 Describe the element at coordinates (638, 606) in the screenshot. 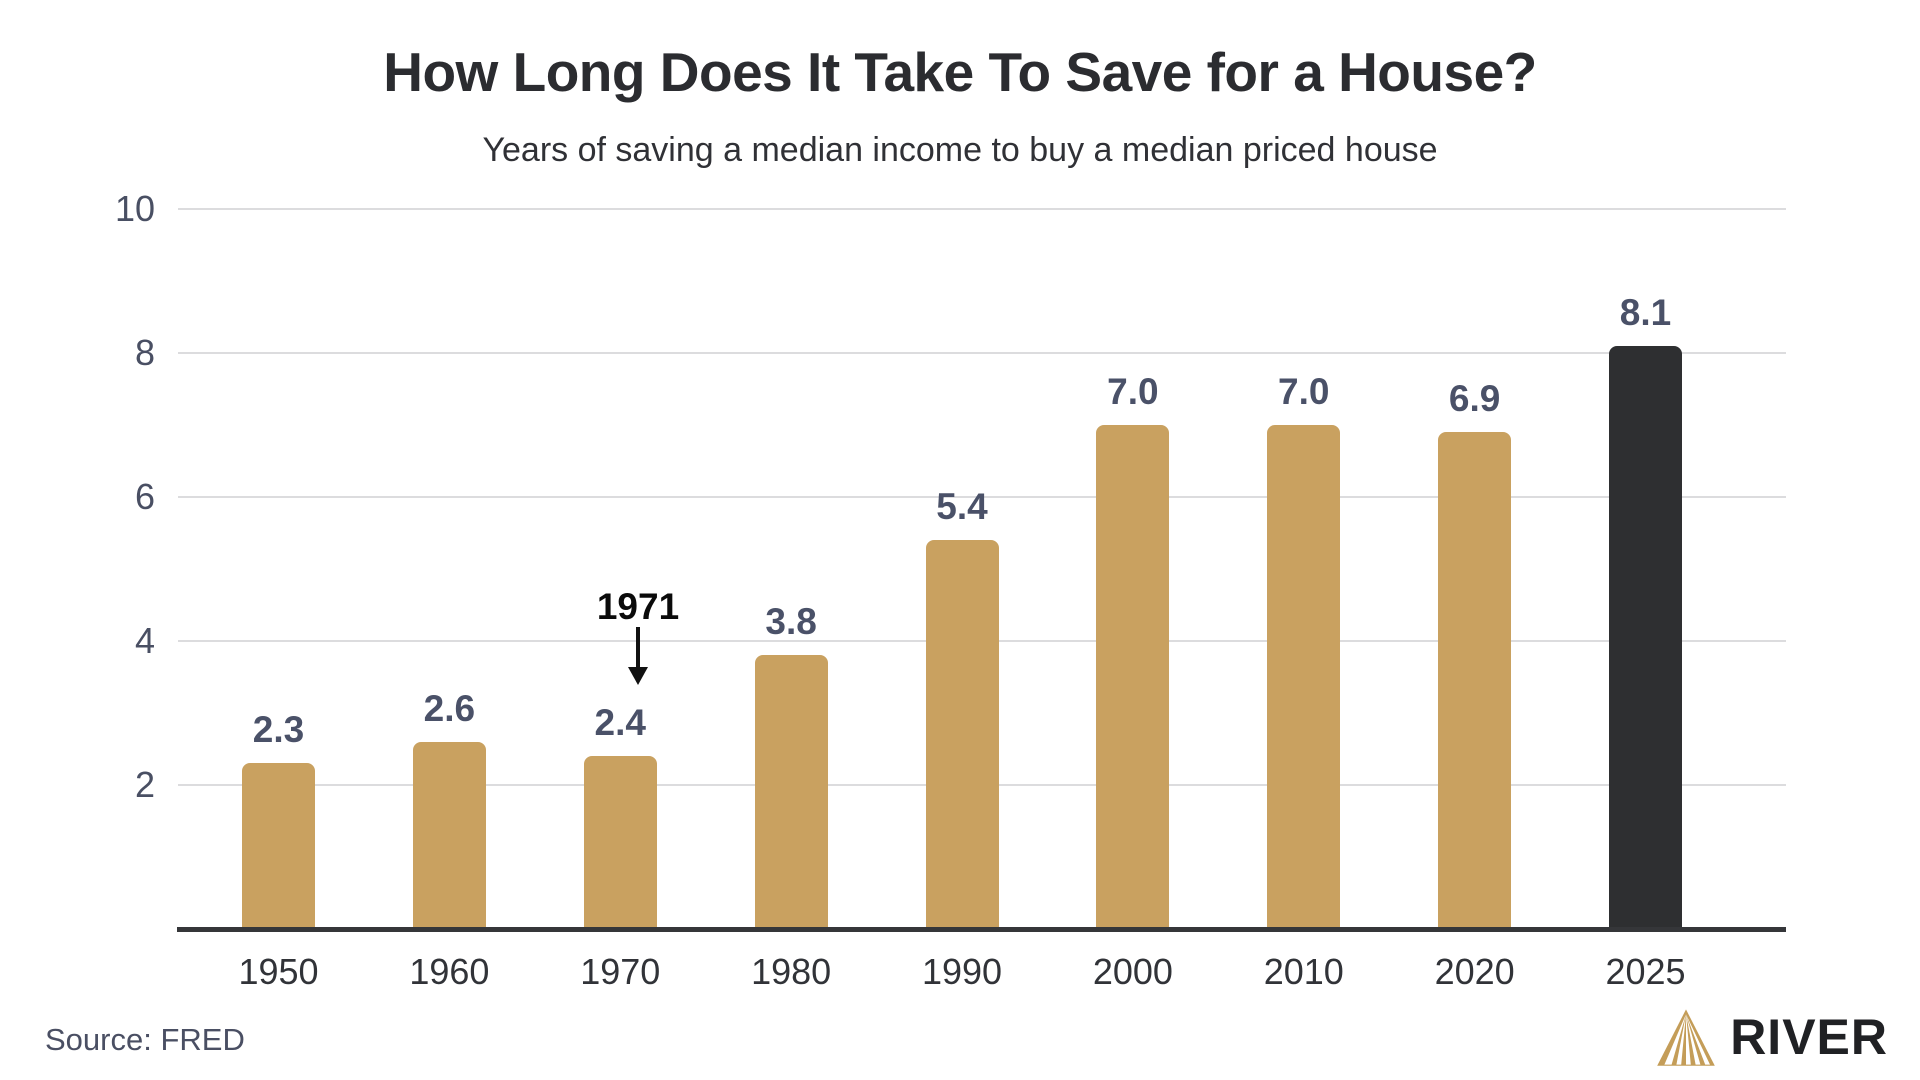

I see `annotation-1971-label: 1971` at that location.